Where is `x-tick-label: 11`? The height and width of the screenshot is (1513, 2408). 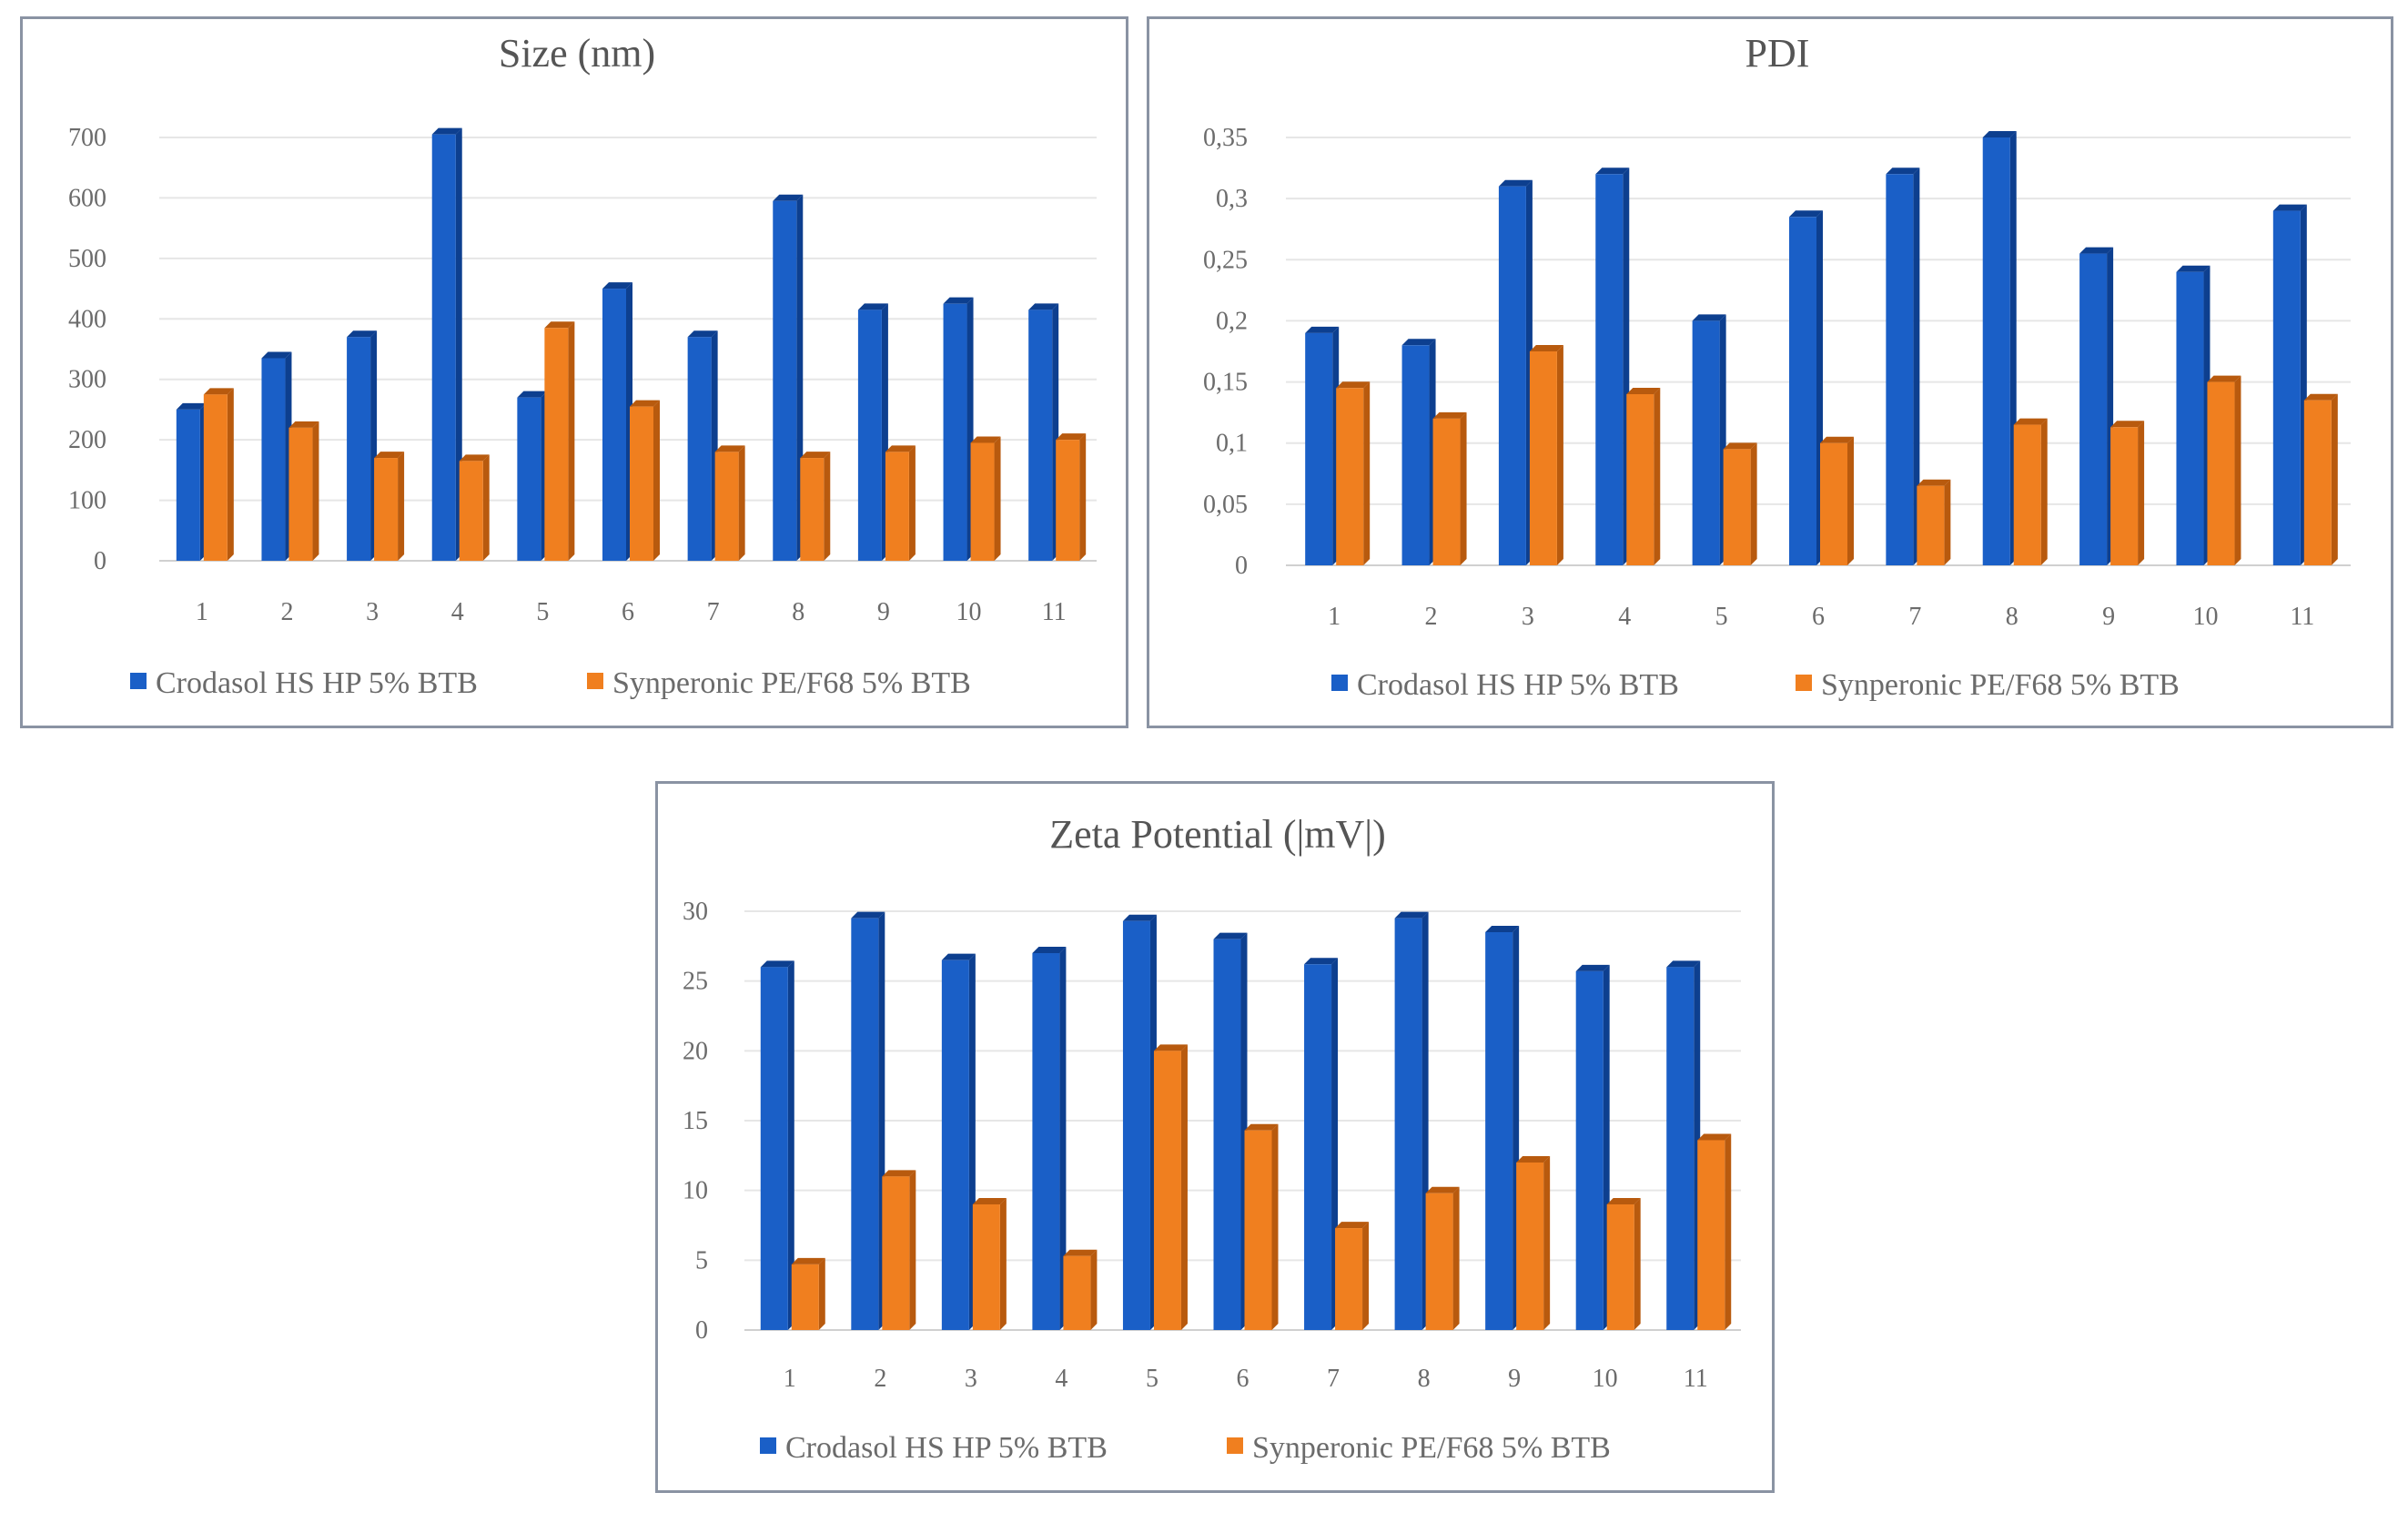 x-tick-label: 11 is located at coordinates (1696, 1379).